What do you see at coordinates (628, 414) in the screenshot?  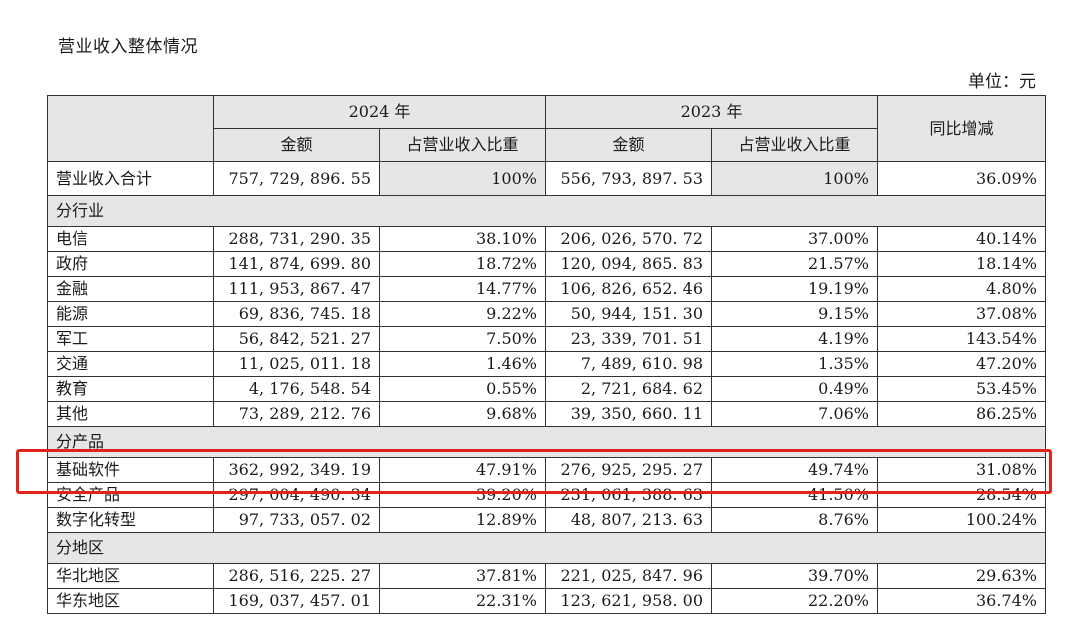 I see `amount-2023-cell: 39, 350, 660. 11` at bounding box center [628, 414].